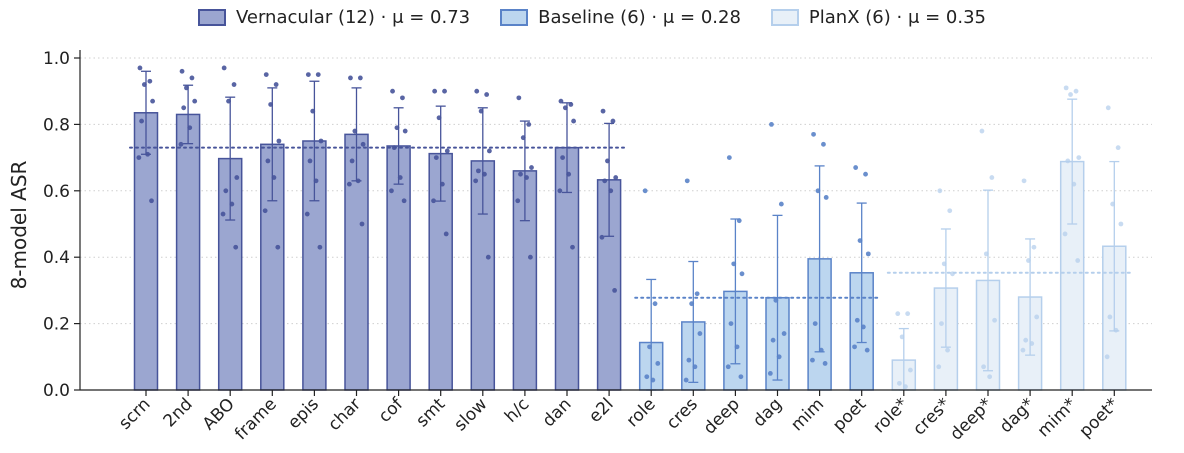 Image resolution: width=1184 pixels, height=453 pixels. Describe the element at coordinates (767, 412) in the screenshot. I see `x-tick-label: dag` at that location.